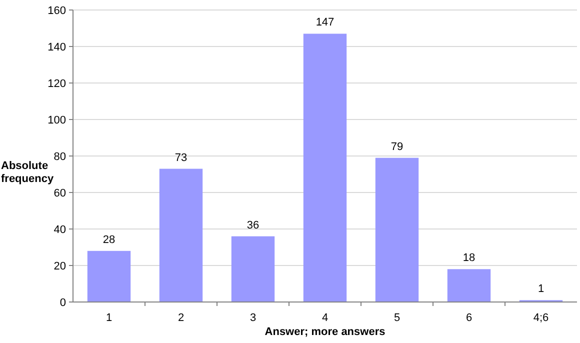 The height and width of the screenshot is (343, 580). I want to click on y-tick-label: 40, so click(60, 230).